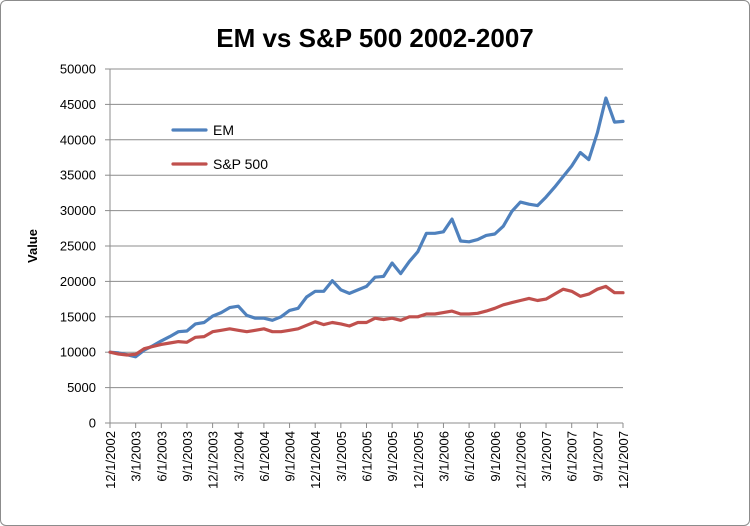  I want to click on y-tick-label: 0, so click(92, 423).